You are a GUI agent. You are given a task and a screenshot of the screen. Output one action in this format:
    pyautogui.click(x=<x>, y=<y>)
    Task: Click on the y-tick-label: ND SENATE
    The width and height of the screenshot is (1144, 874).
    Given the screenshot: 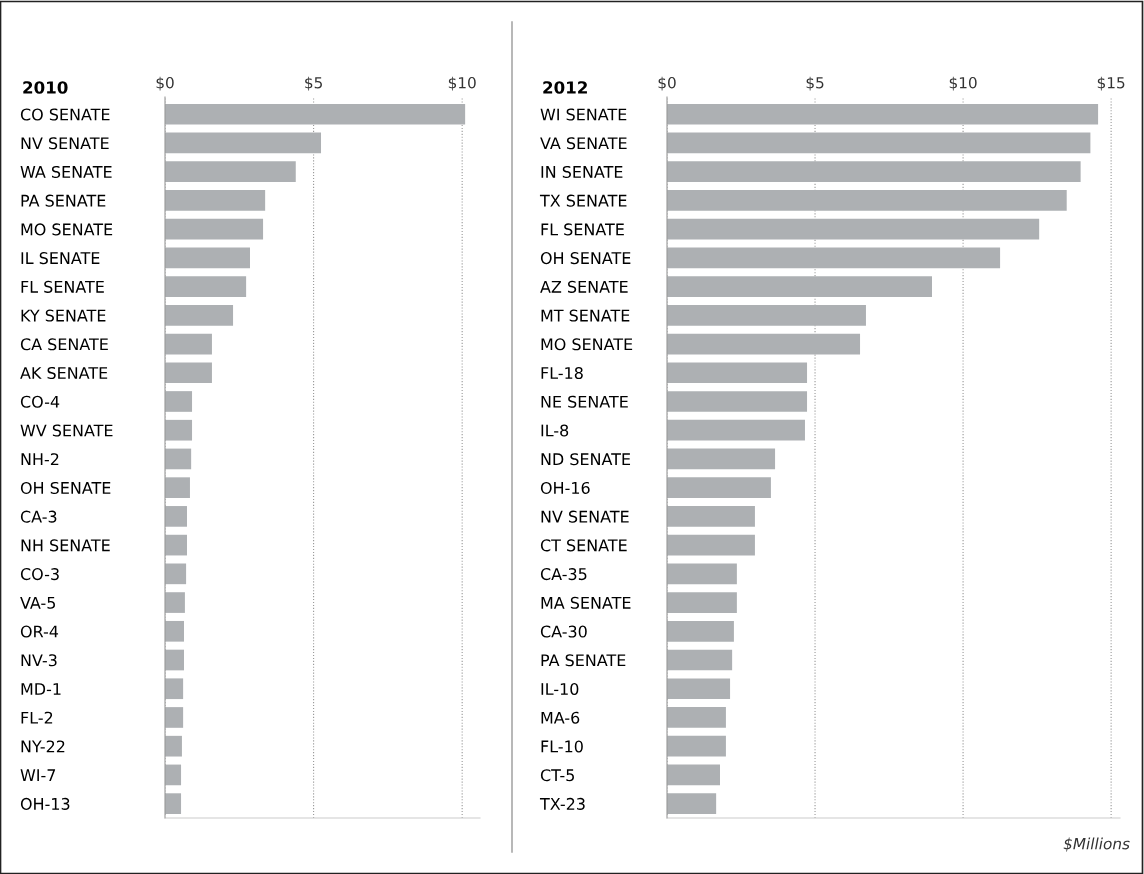 What is the action you would take?
    pyautogui.click(x=586, y=459)
    